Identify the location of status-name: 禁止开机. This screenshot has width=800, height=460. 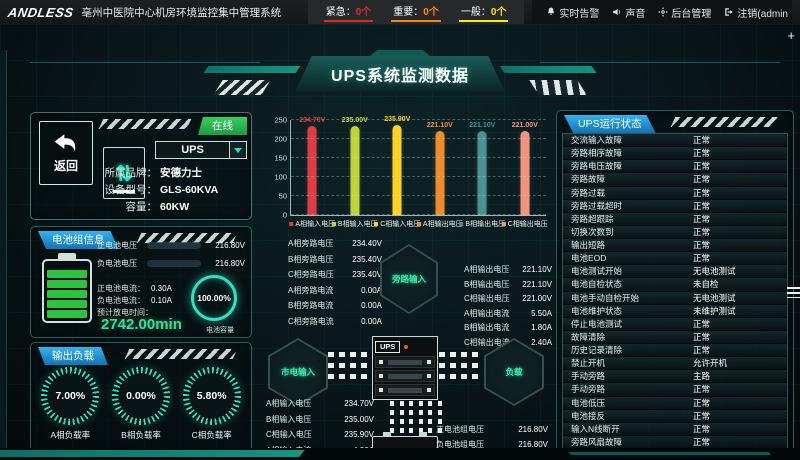
(588, 363).